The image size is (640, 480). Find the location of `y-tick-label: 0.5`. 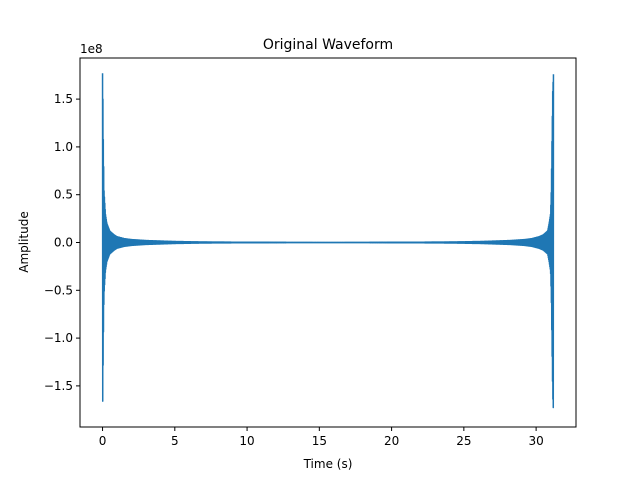

y-tick-label: 0.5 is located at coordinates (63, 195).